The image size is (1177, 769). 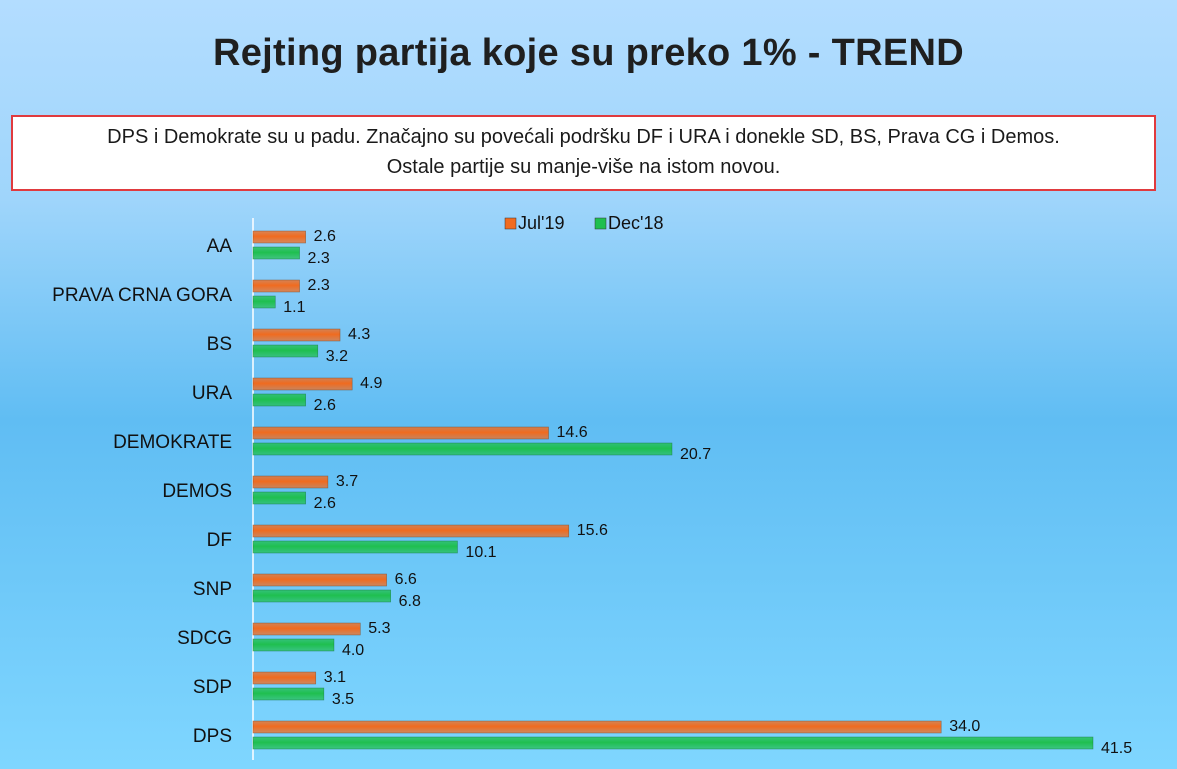 What do you see at coordinates (288, 694) in the screenshot?
I see `bar-dec18-sdp` at bounding box center [288, 694].